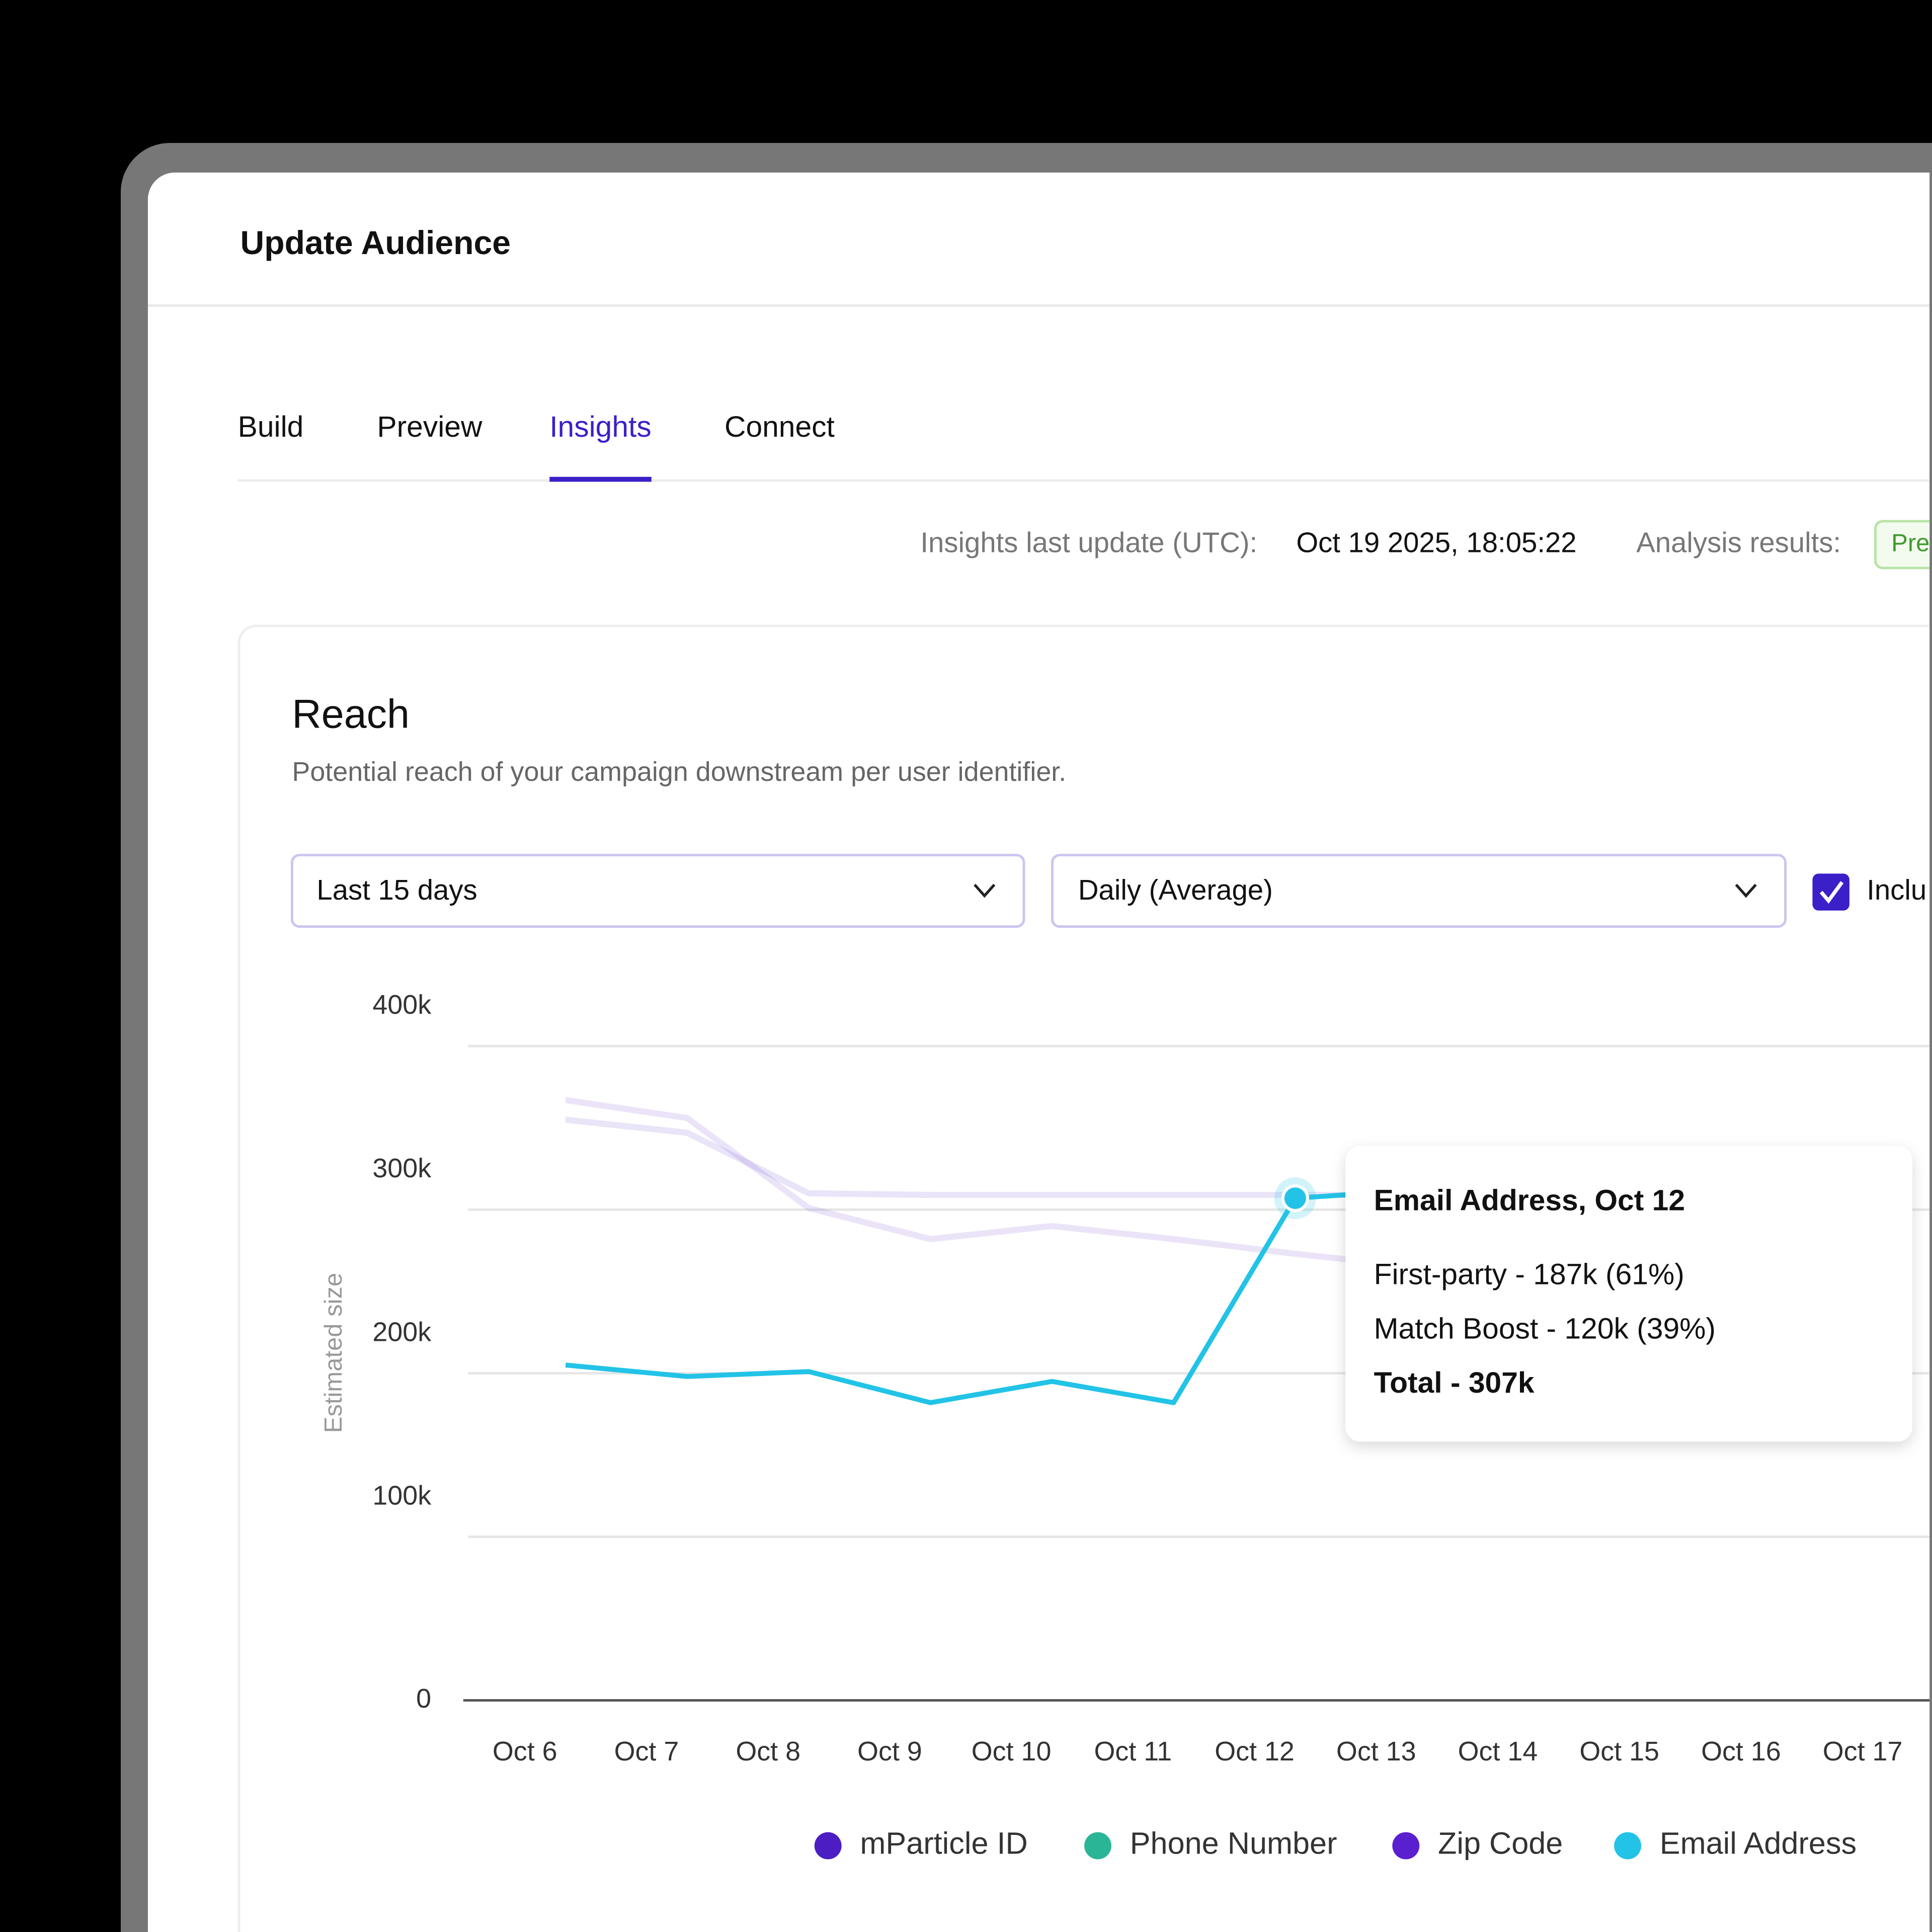 This screenshot has height=1932, width=1932. I want to click on tab: Build, so click(271, 427).